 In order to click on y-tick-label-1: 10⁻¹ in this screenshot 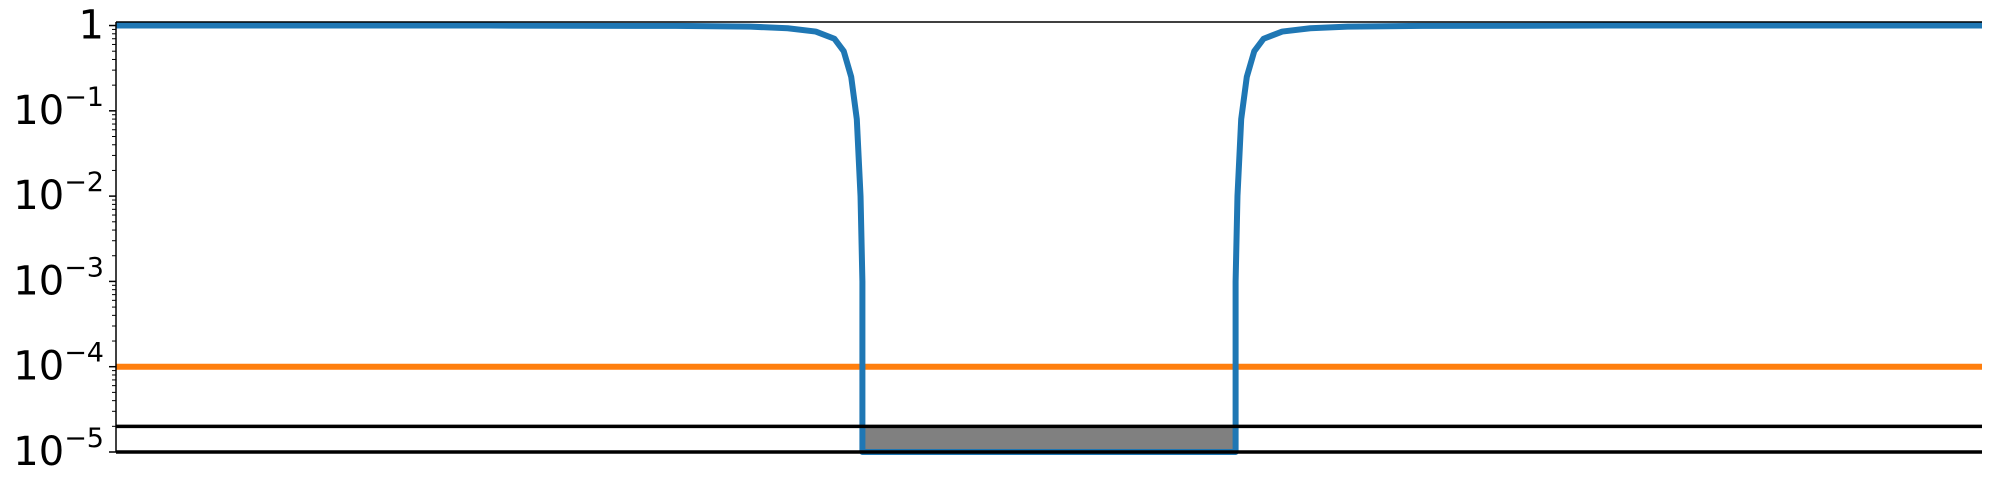, I will do `click(58, 108)`.